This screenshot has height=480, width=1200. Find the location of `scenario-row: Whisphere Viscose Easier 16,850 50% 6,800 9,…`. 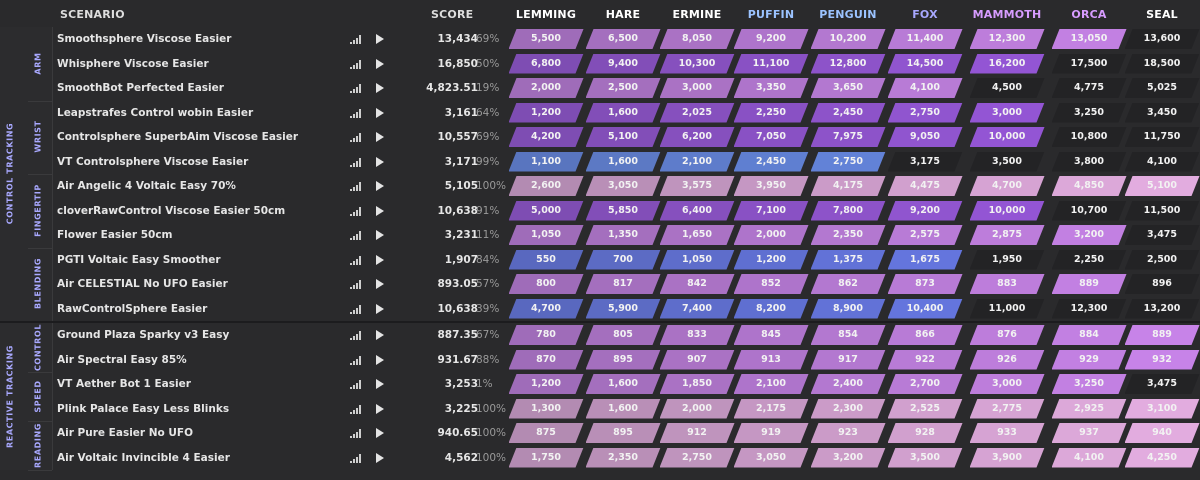

scenario-row: Whisphere Viscose Easier 16,850 50% 6,800 9,… is located at coordinates (626, 64).